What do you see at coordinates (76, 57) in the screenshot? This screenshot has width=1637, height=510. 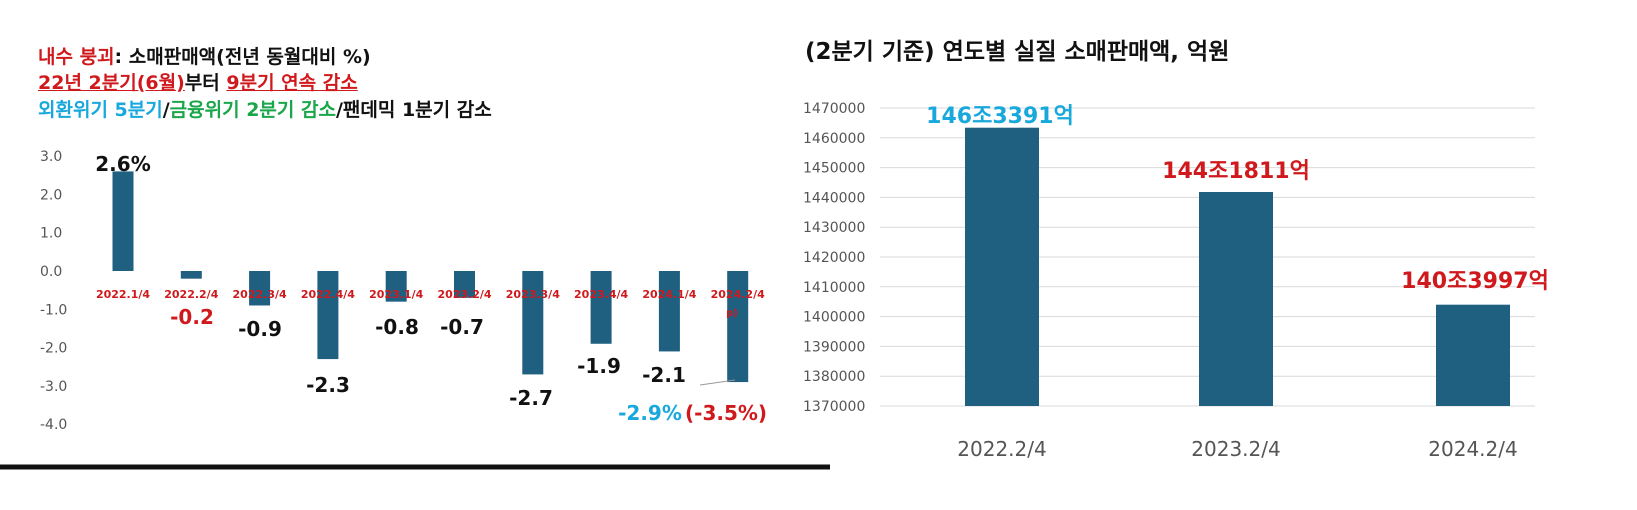 I see `header-collapse-text: 내수 붕괴` at bounding box center [76, 57].